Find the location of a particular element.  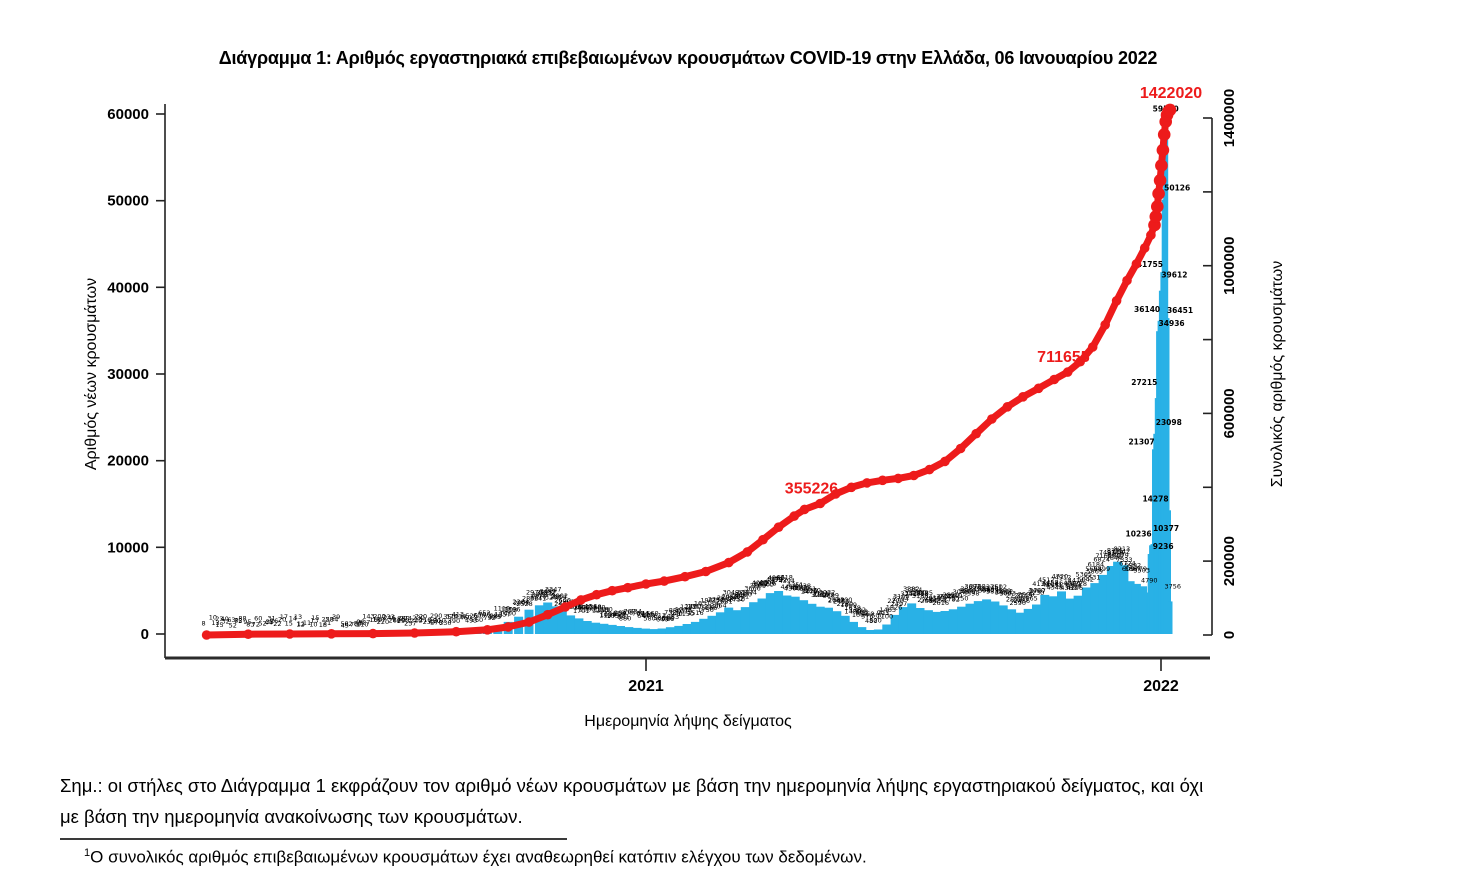

svg-text: 1233 is located at coordinates (688, 607).